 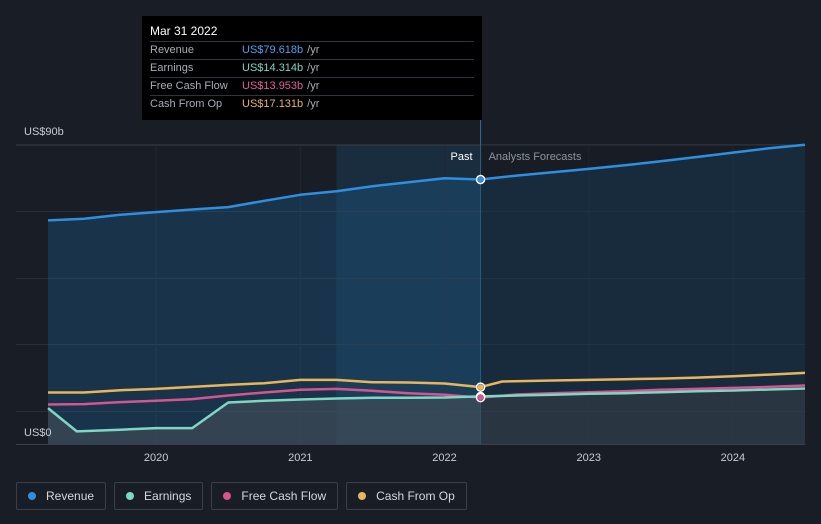 I want to click on legend-item-revenue: Revenue, so click(x=61, y=496).